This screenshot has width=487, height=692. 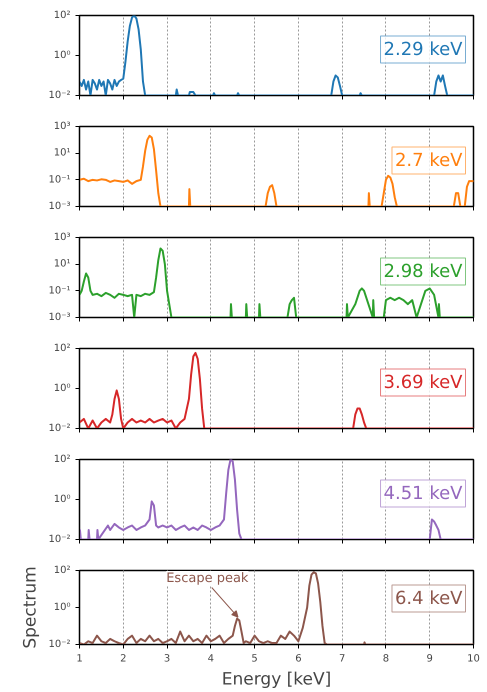 What do you see at coordinates (473, 659) in the screenshot?
I see `x-tick-label: 10` at bounding box center [473, 659].